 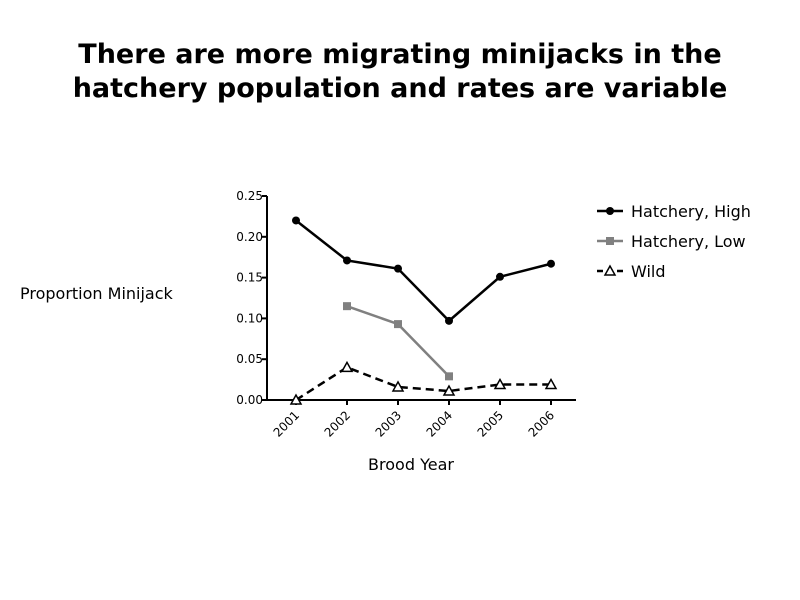 I want to click on legend-entry: Hatchery, Low, so click(x=671, y=241).